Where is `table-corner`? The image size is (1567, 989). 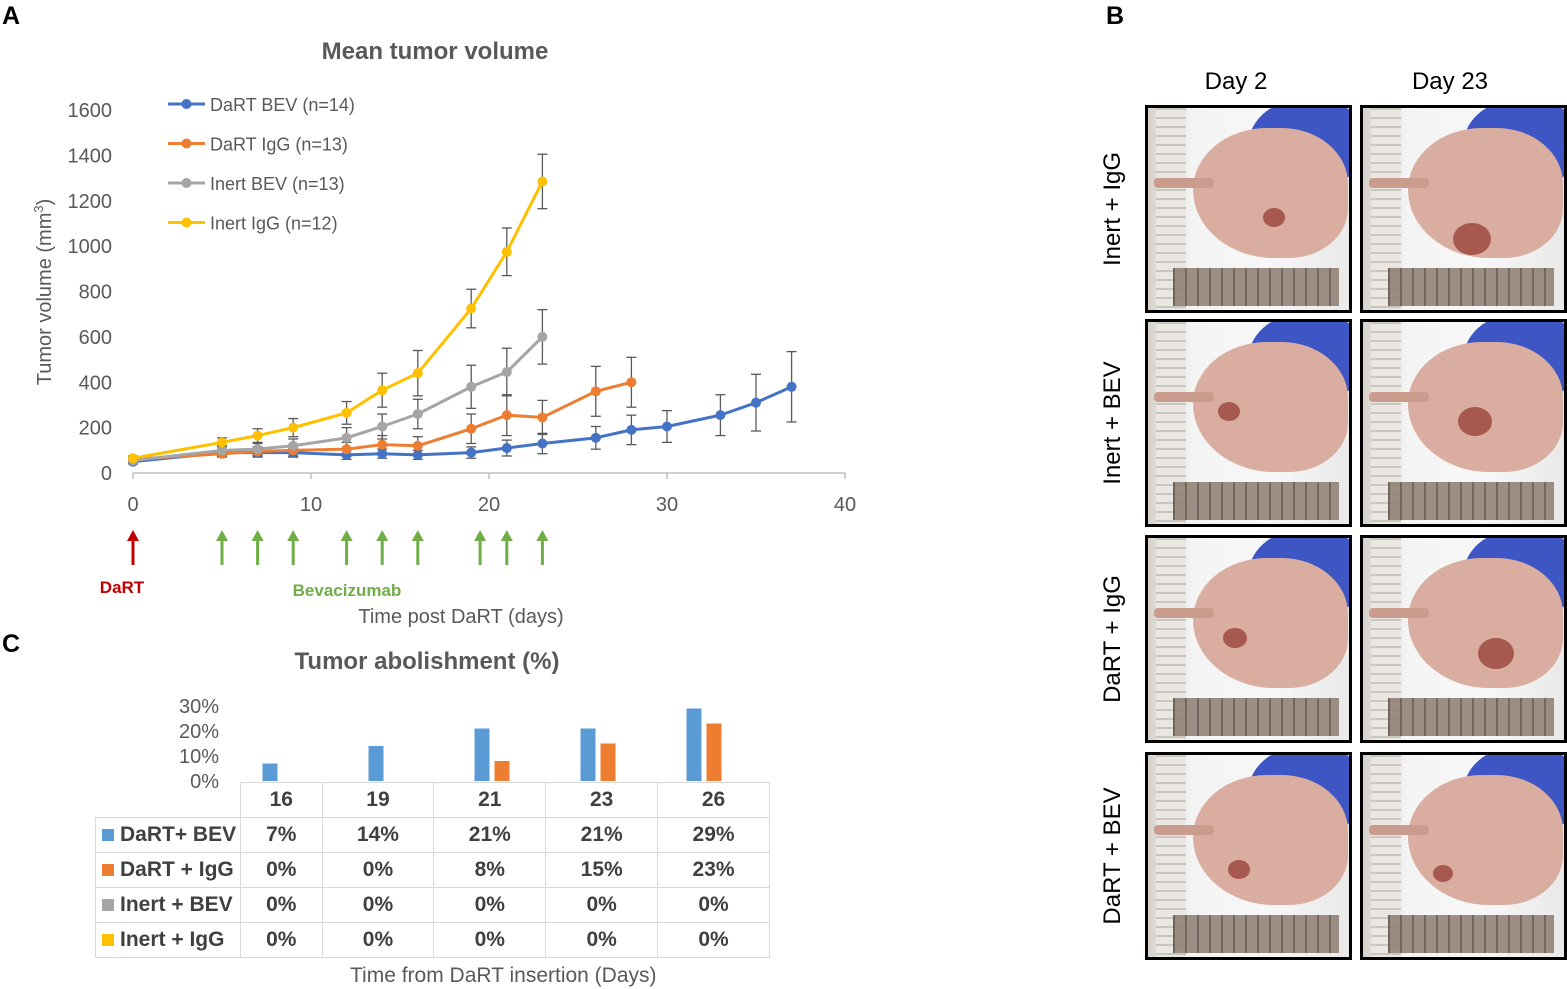
table-corner is located at coordinates (168, 800).